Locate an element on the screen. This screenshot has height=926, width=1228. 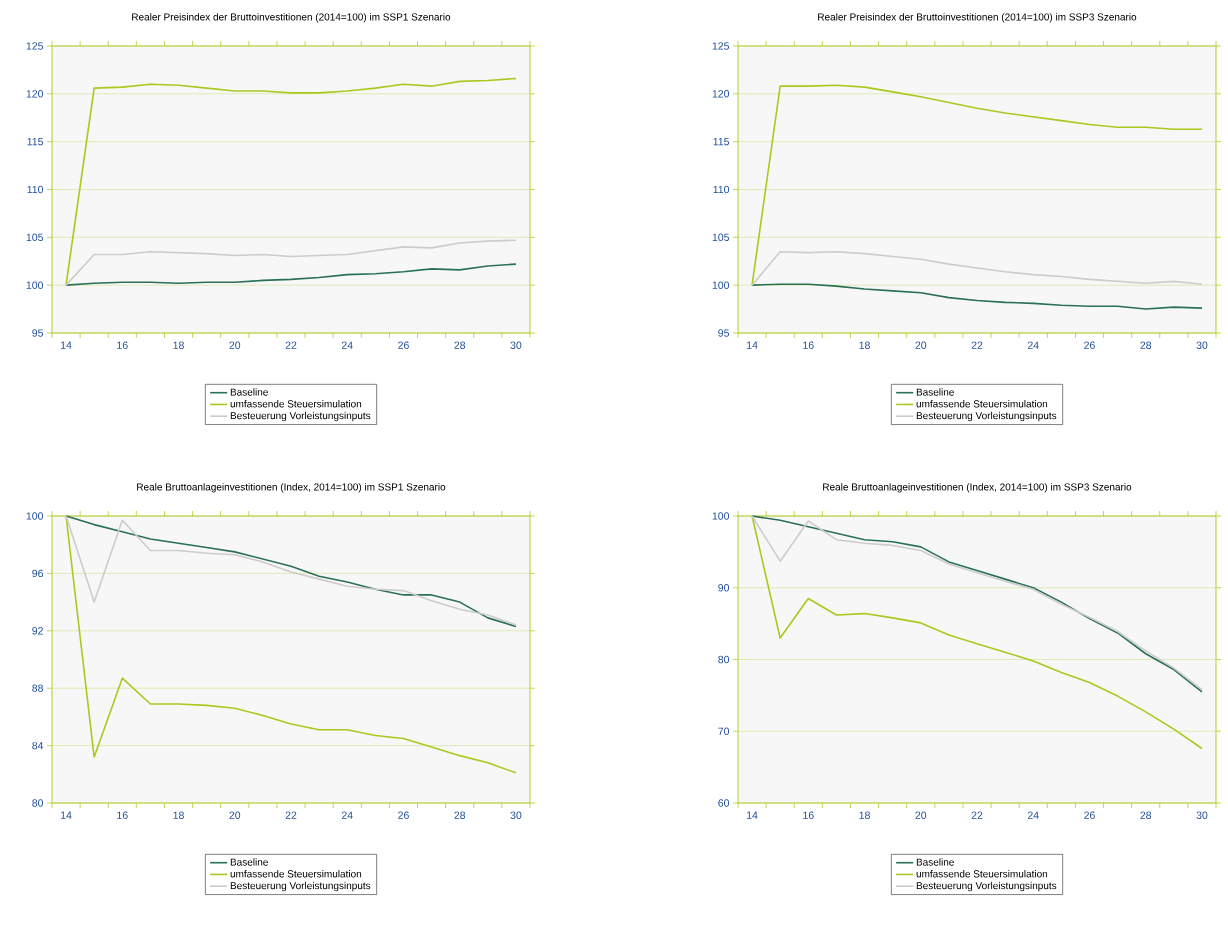
y-tick-label: 92 is located at coordinates (37, 631).